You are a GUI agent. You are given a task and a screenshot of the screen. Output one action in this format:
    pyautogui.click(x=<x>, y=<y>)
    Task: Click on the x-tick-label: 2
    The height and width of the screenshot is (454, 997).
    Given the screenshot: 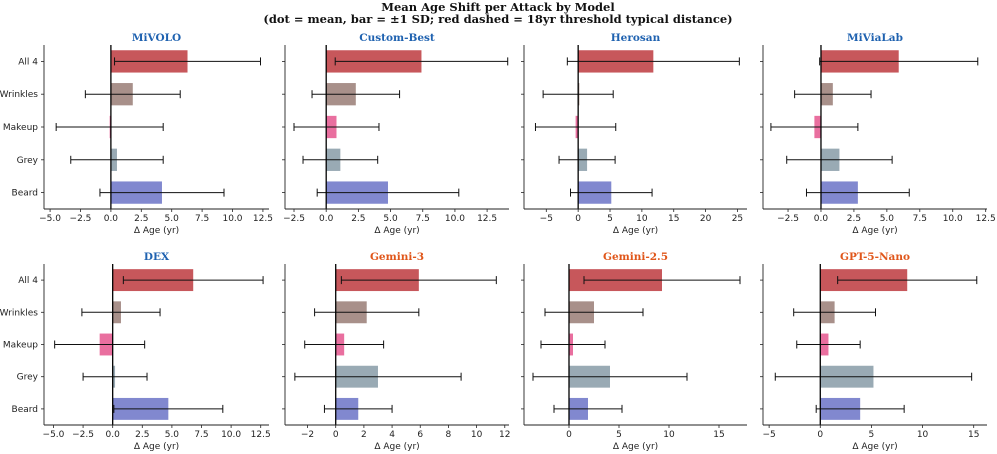 What is the action you would take?
    pyautogui.click(x=364, y=435)
    